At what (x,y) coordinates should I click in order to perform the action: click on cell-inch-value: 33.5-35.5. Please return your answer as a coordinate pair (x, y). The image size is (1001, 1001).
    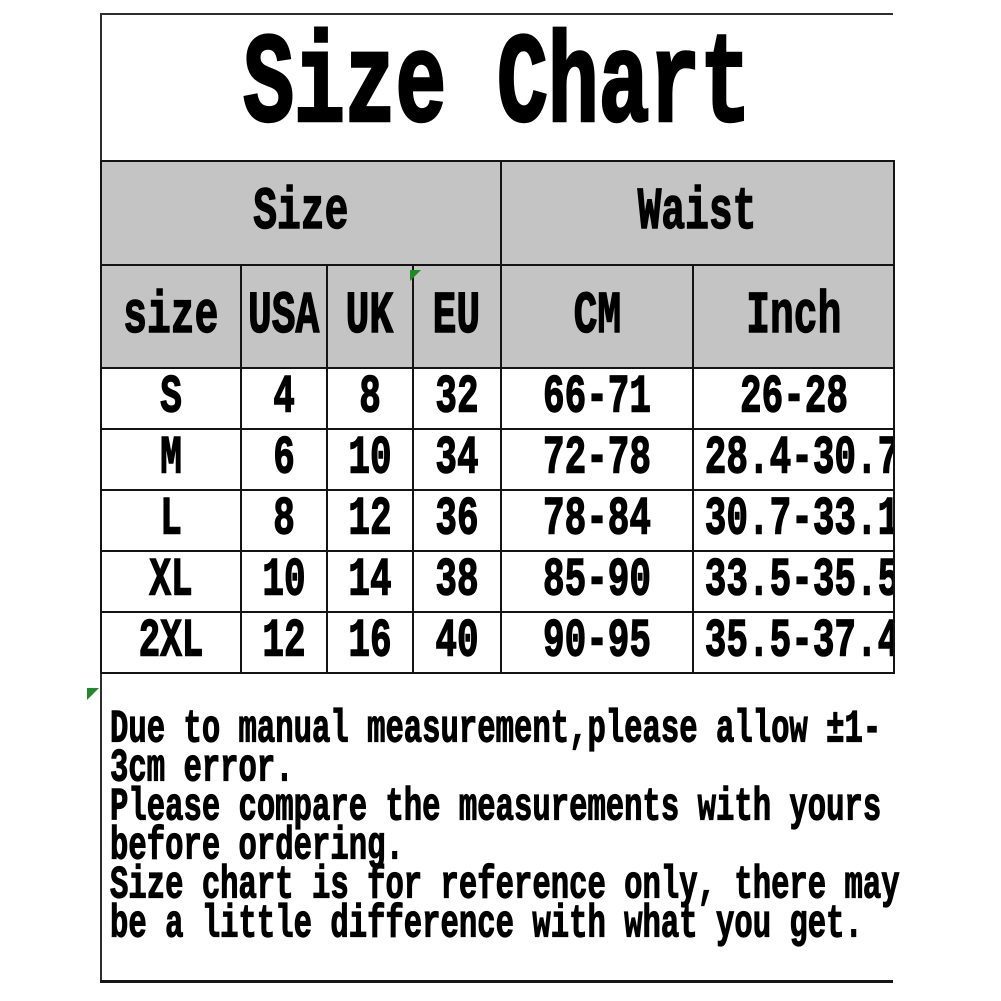
    Looking at the image, I should click on (799, 581).